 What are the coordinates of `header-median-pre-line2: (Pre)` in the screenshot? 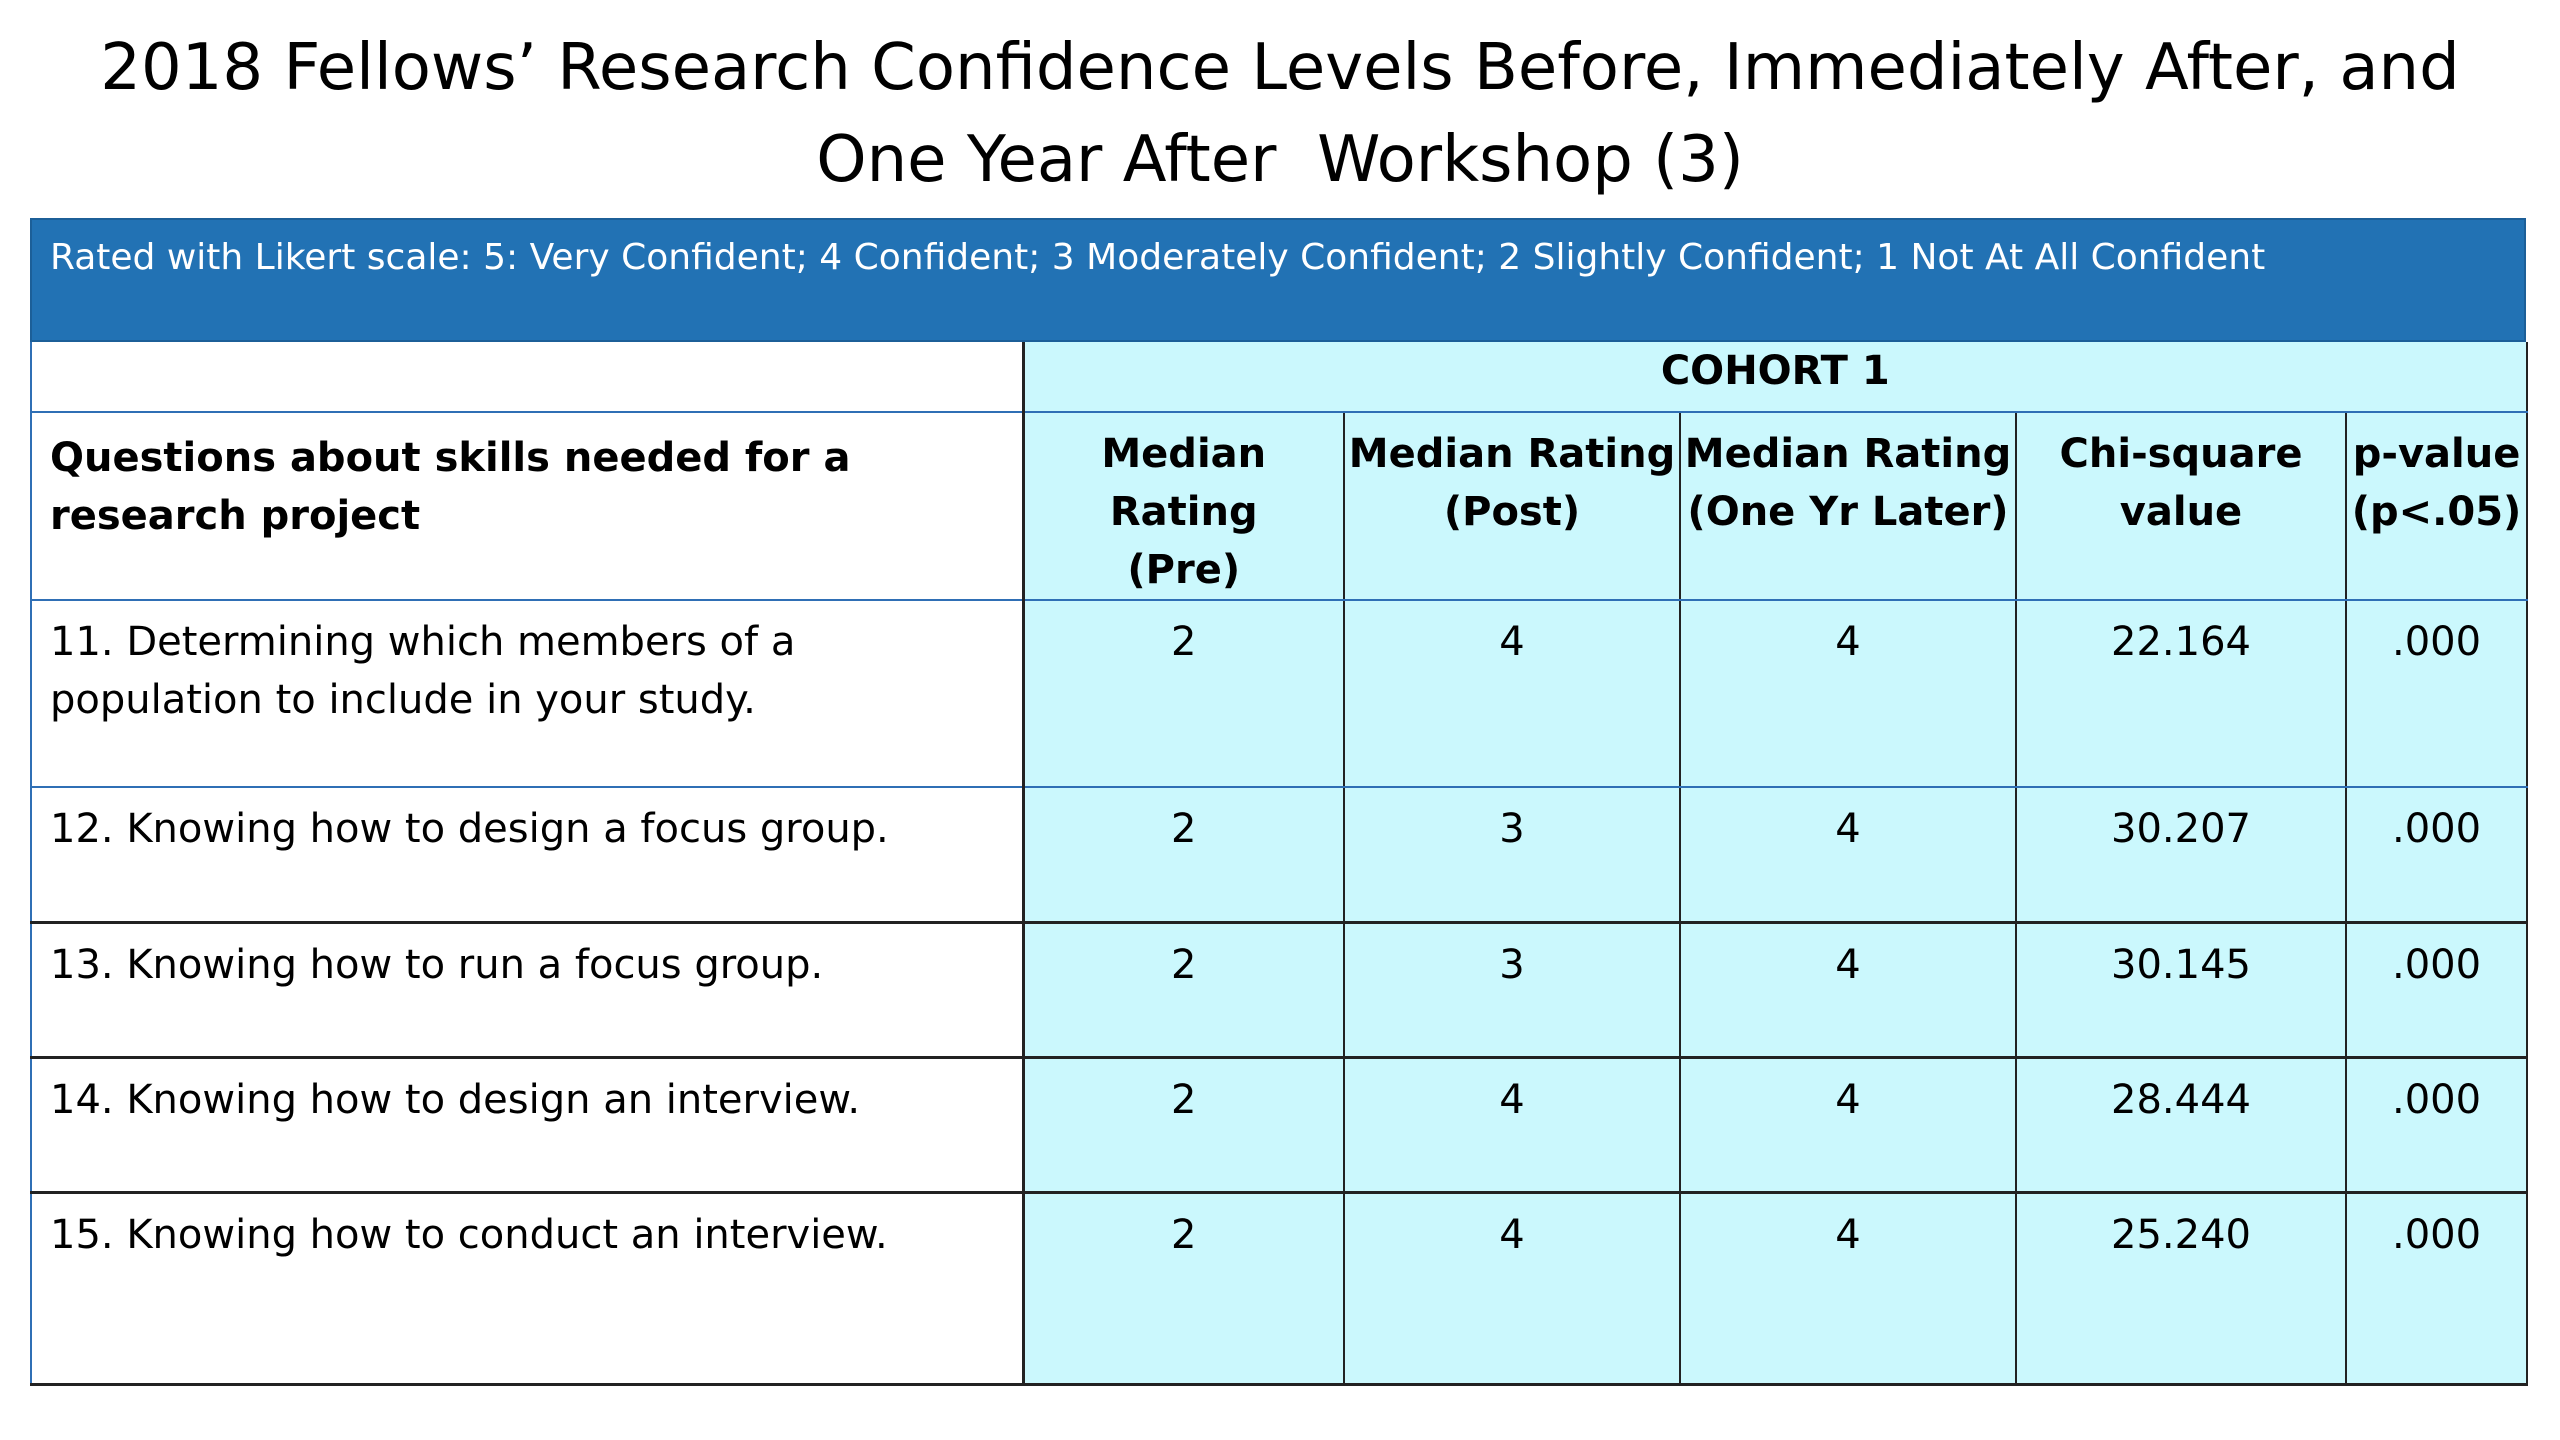 It's located at (1184, 570).